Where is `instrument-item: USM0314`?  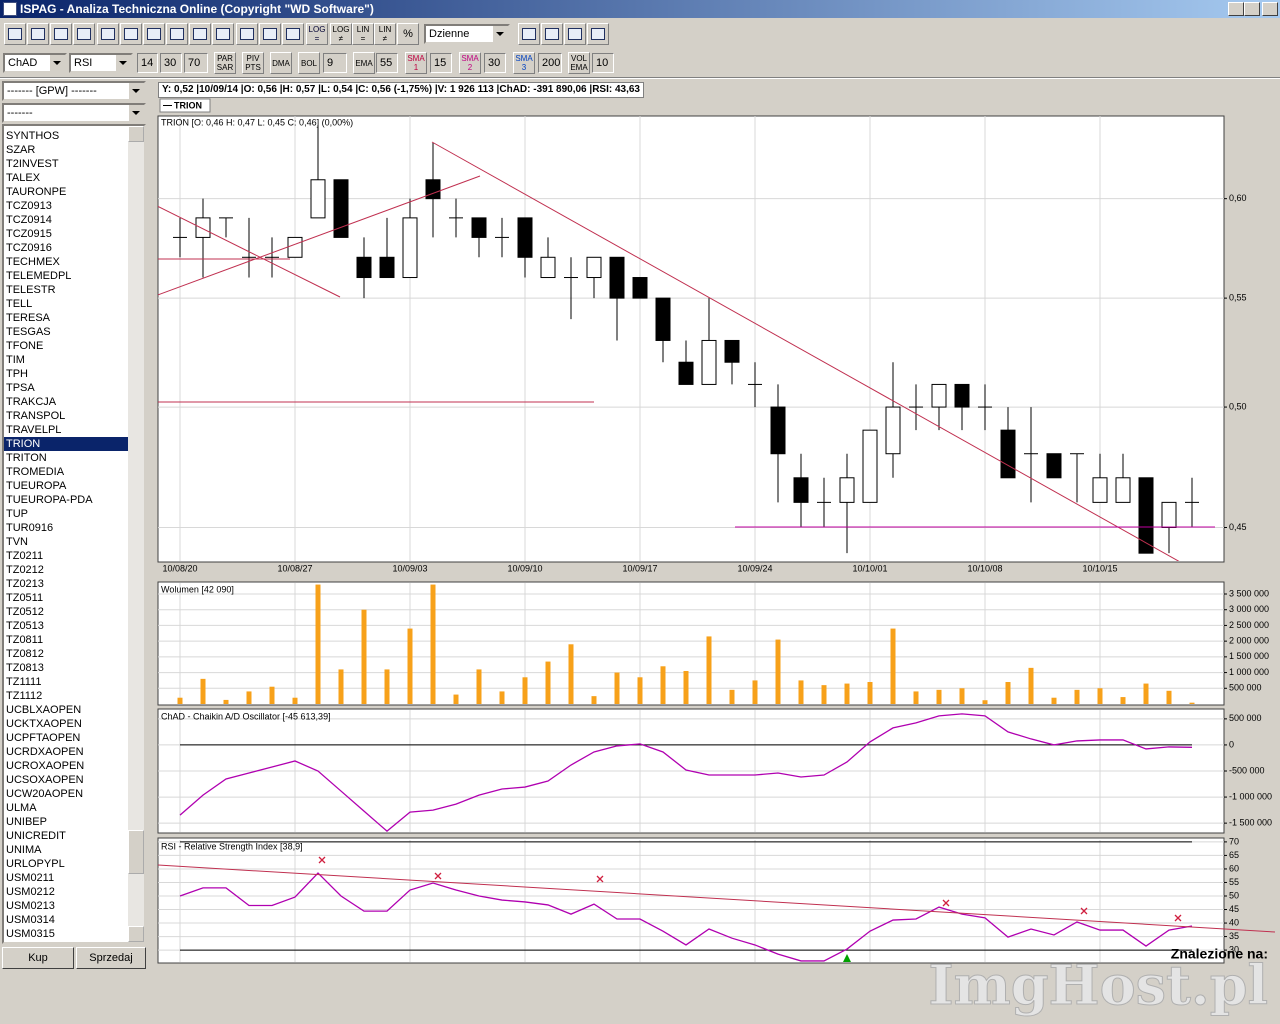 instrument-item: USM0314 is located at coordinates (30, 920).